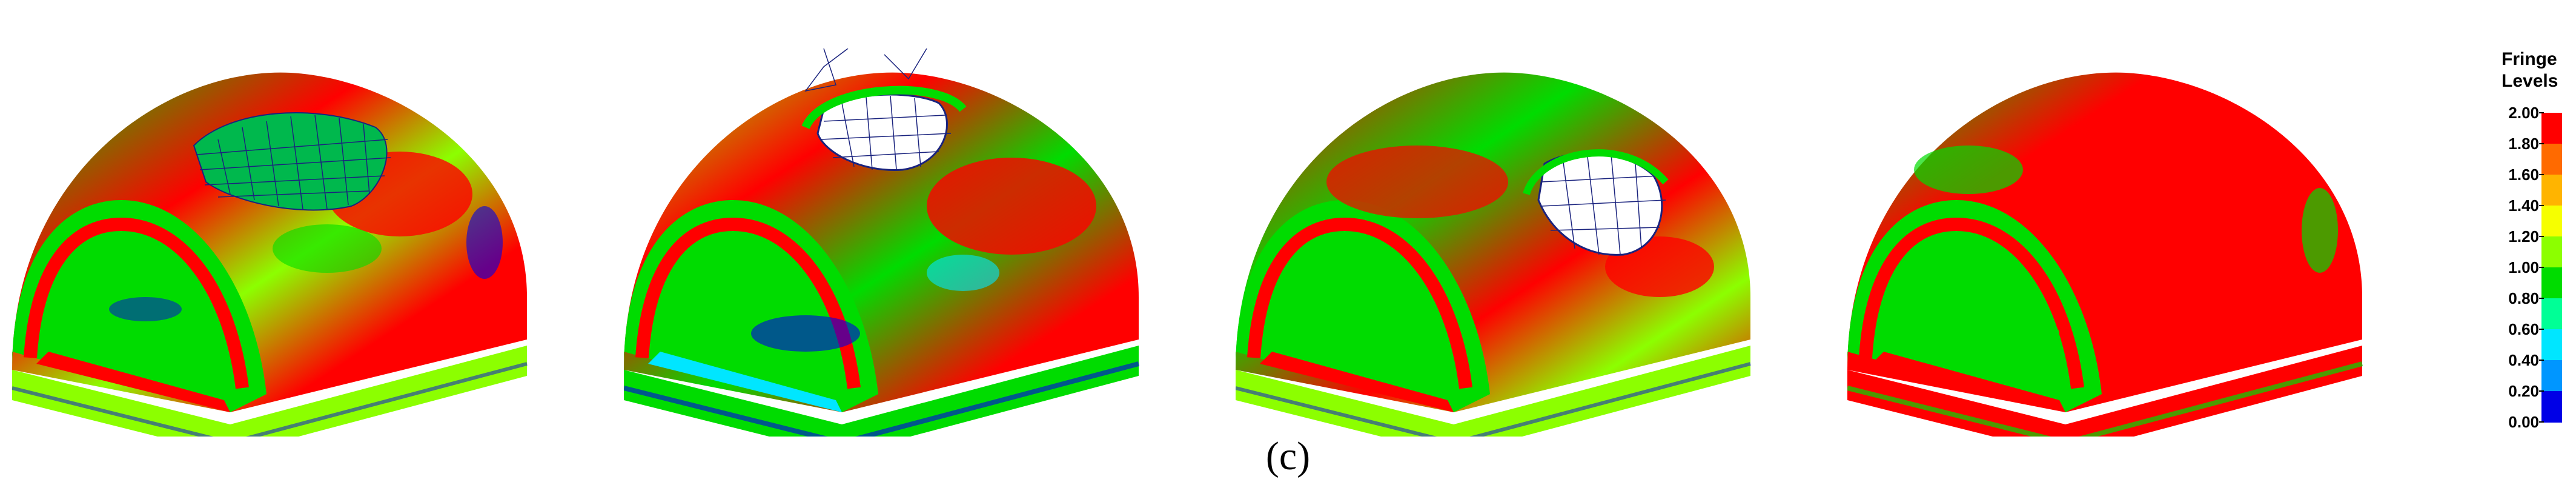 This screenshot has width=2576, height=502. What do you see at coordinates (2523, 175) in the screenshot?
I see `legend-level-label: 1.60` at bounding box center [2523, 175].